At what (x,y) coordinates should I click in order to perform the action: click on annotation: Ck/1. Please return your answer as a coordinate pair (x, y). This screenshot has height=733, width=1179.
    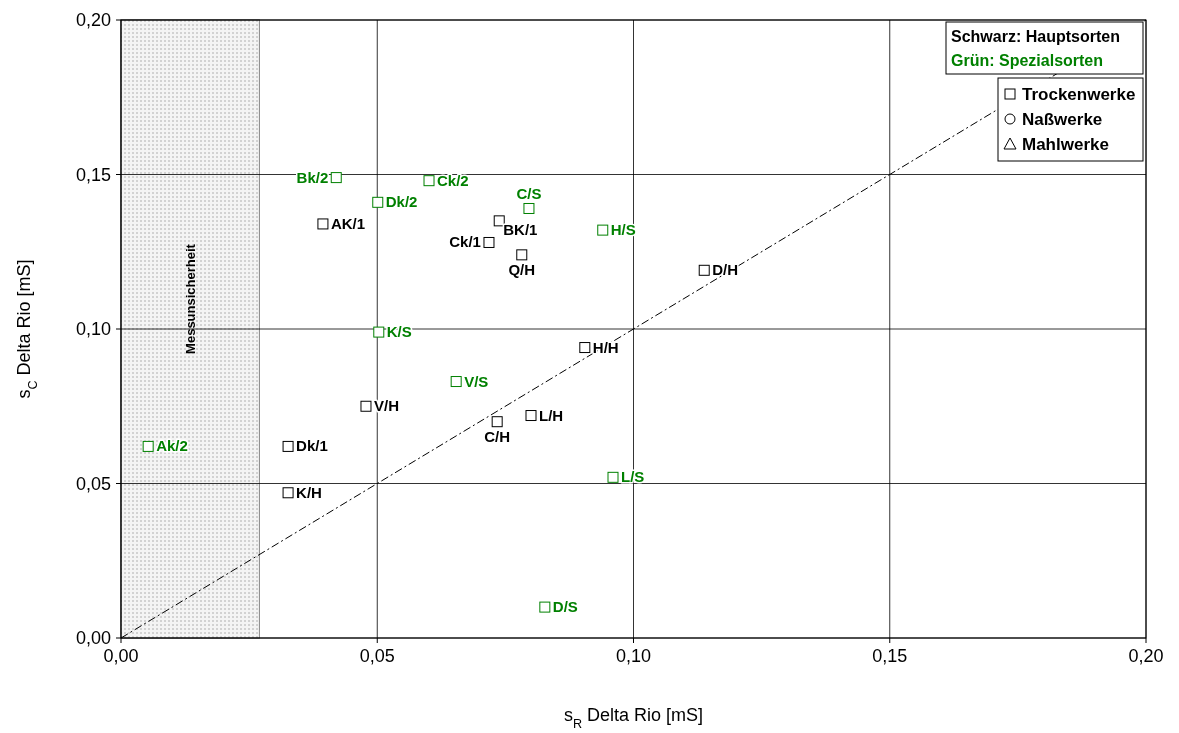
    Looking at the image, I should click on (465, 242).